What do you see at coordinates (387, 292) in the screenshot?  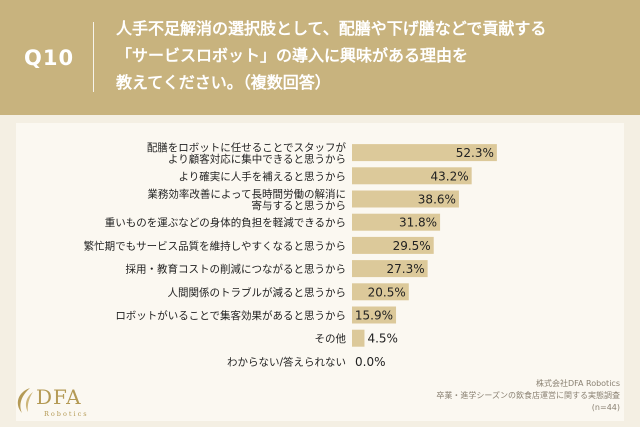 I see `value-label: 20.5%` at bounding box center [387, 292].